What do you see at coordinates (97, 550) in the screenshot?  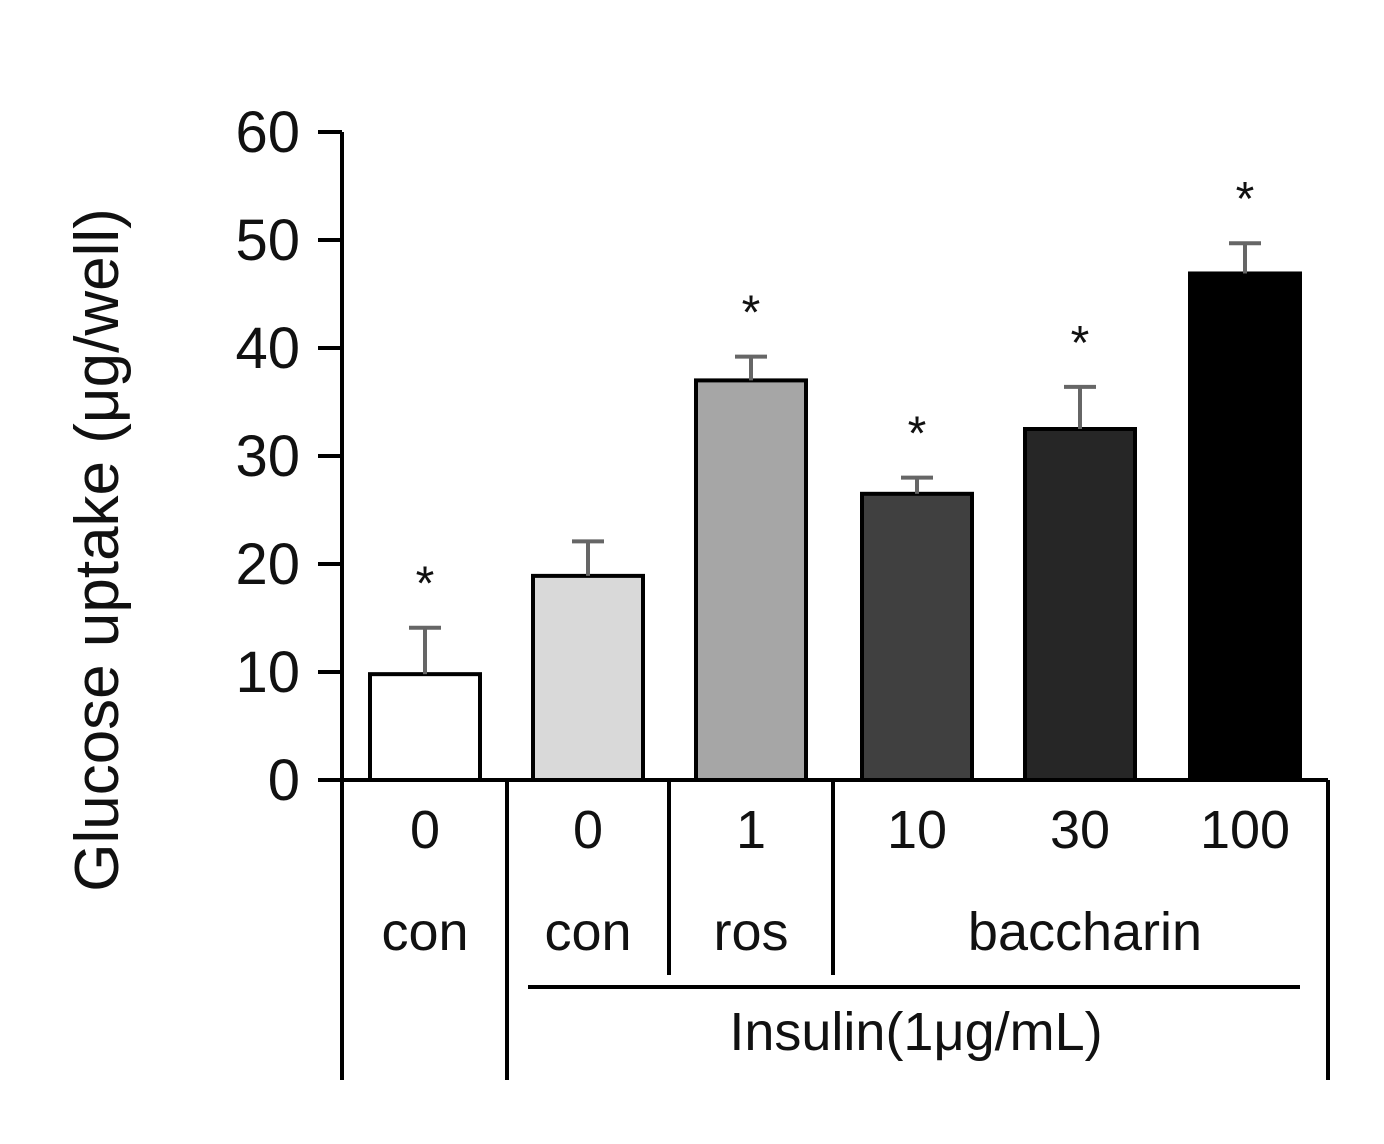 I see `y-axis-label: Glucose uptake (μg/well)` at bounding box center [97, 550].